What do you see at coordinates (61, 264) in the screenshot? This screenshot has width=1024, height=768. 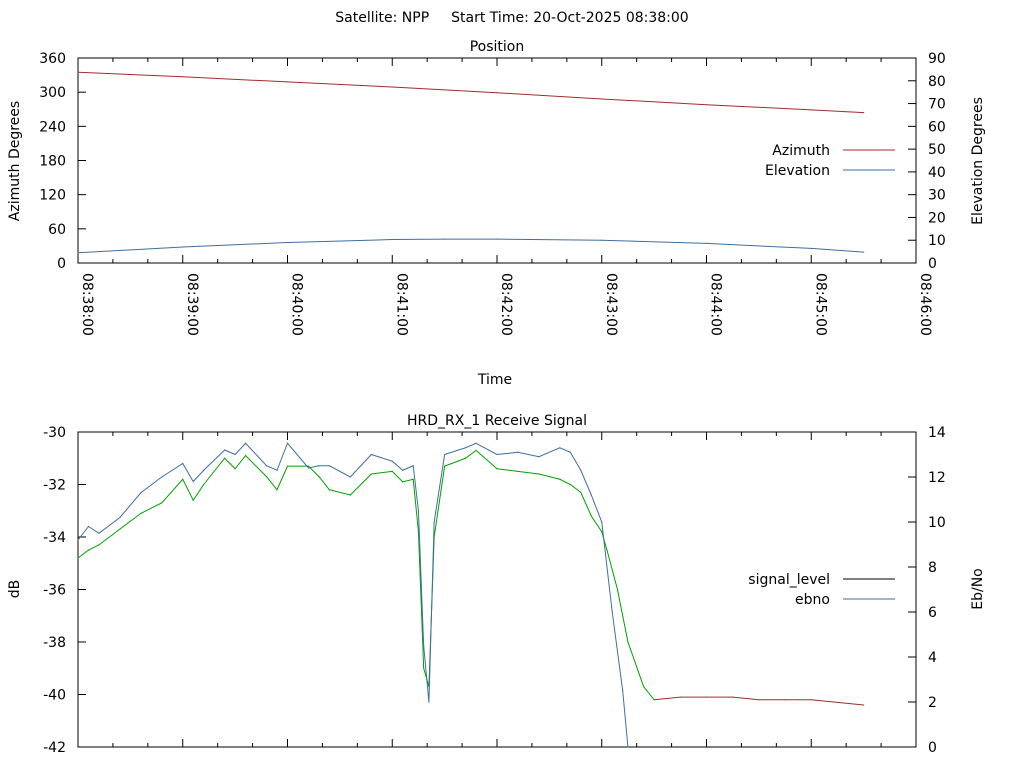 I see `y-tick-label: 0` at bounding box center [61, 264].